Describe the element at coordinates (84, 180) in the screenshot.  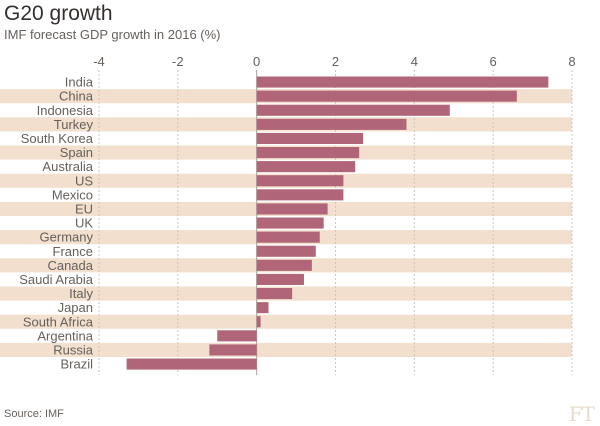
I see `category-label: US` at that location.